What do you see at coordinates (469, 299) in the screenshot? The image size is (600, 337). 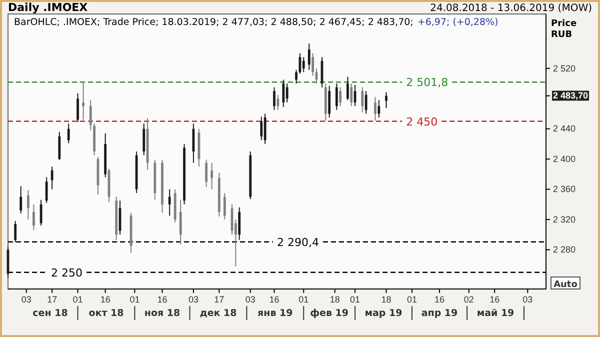 I see `x-tick-label: 02` at bounding box center [469, 299].